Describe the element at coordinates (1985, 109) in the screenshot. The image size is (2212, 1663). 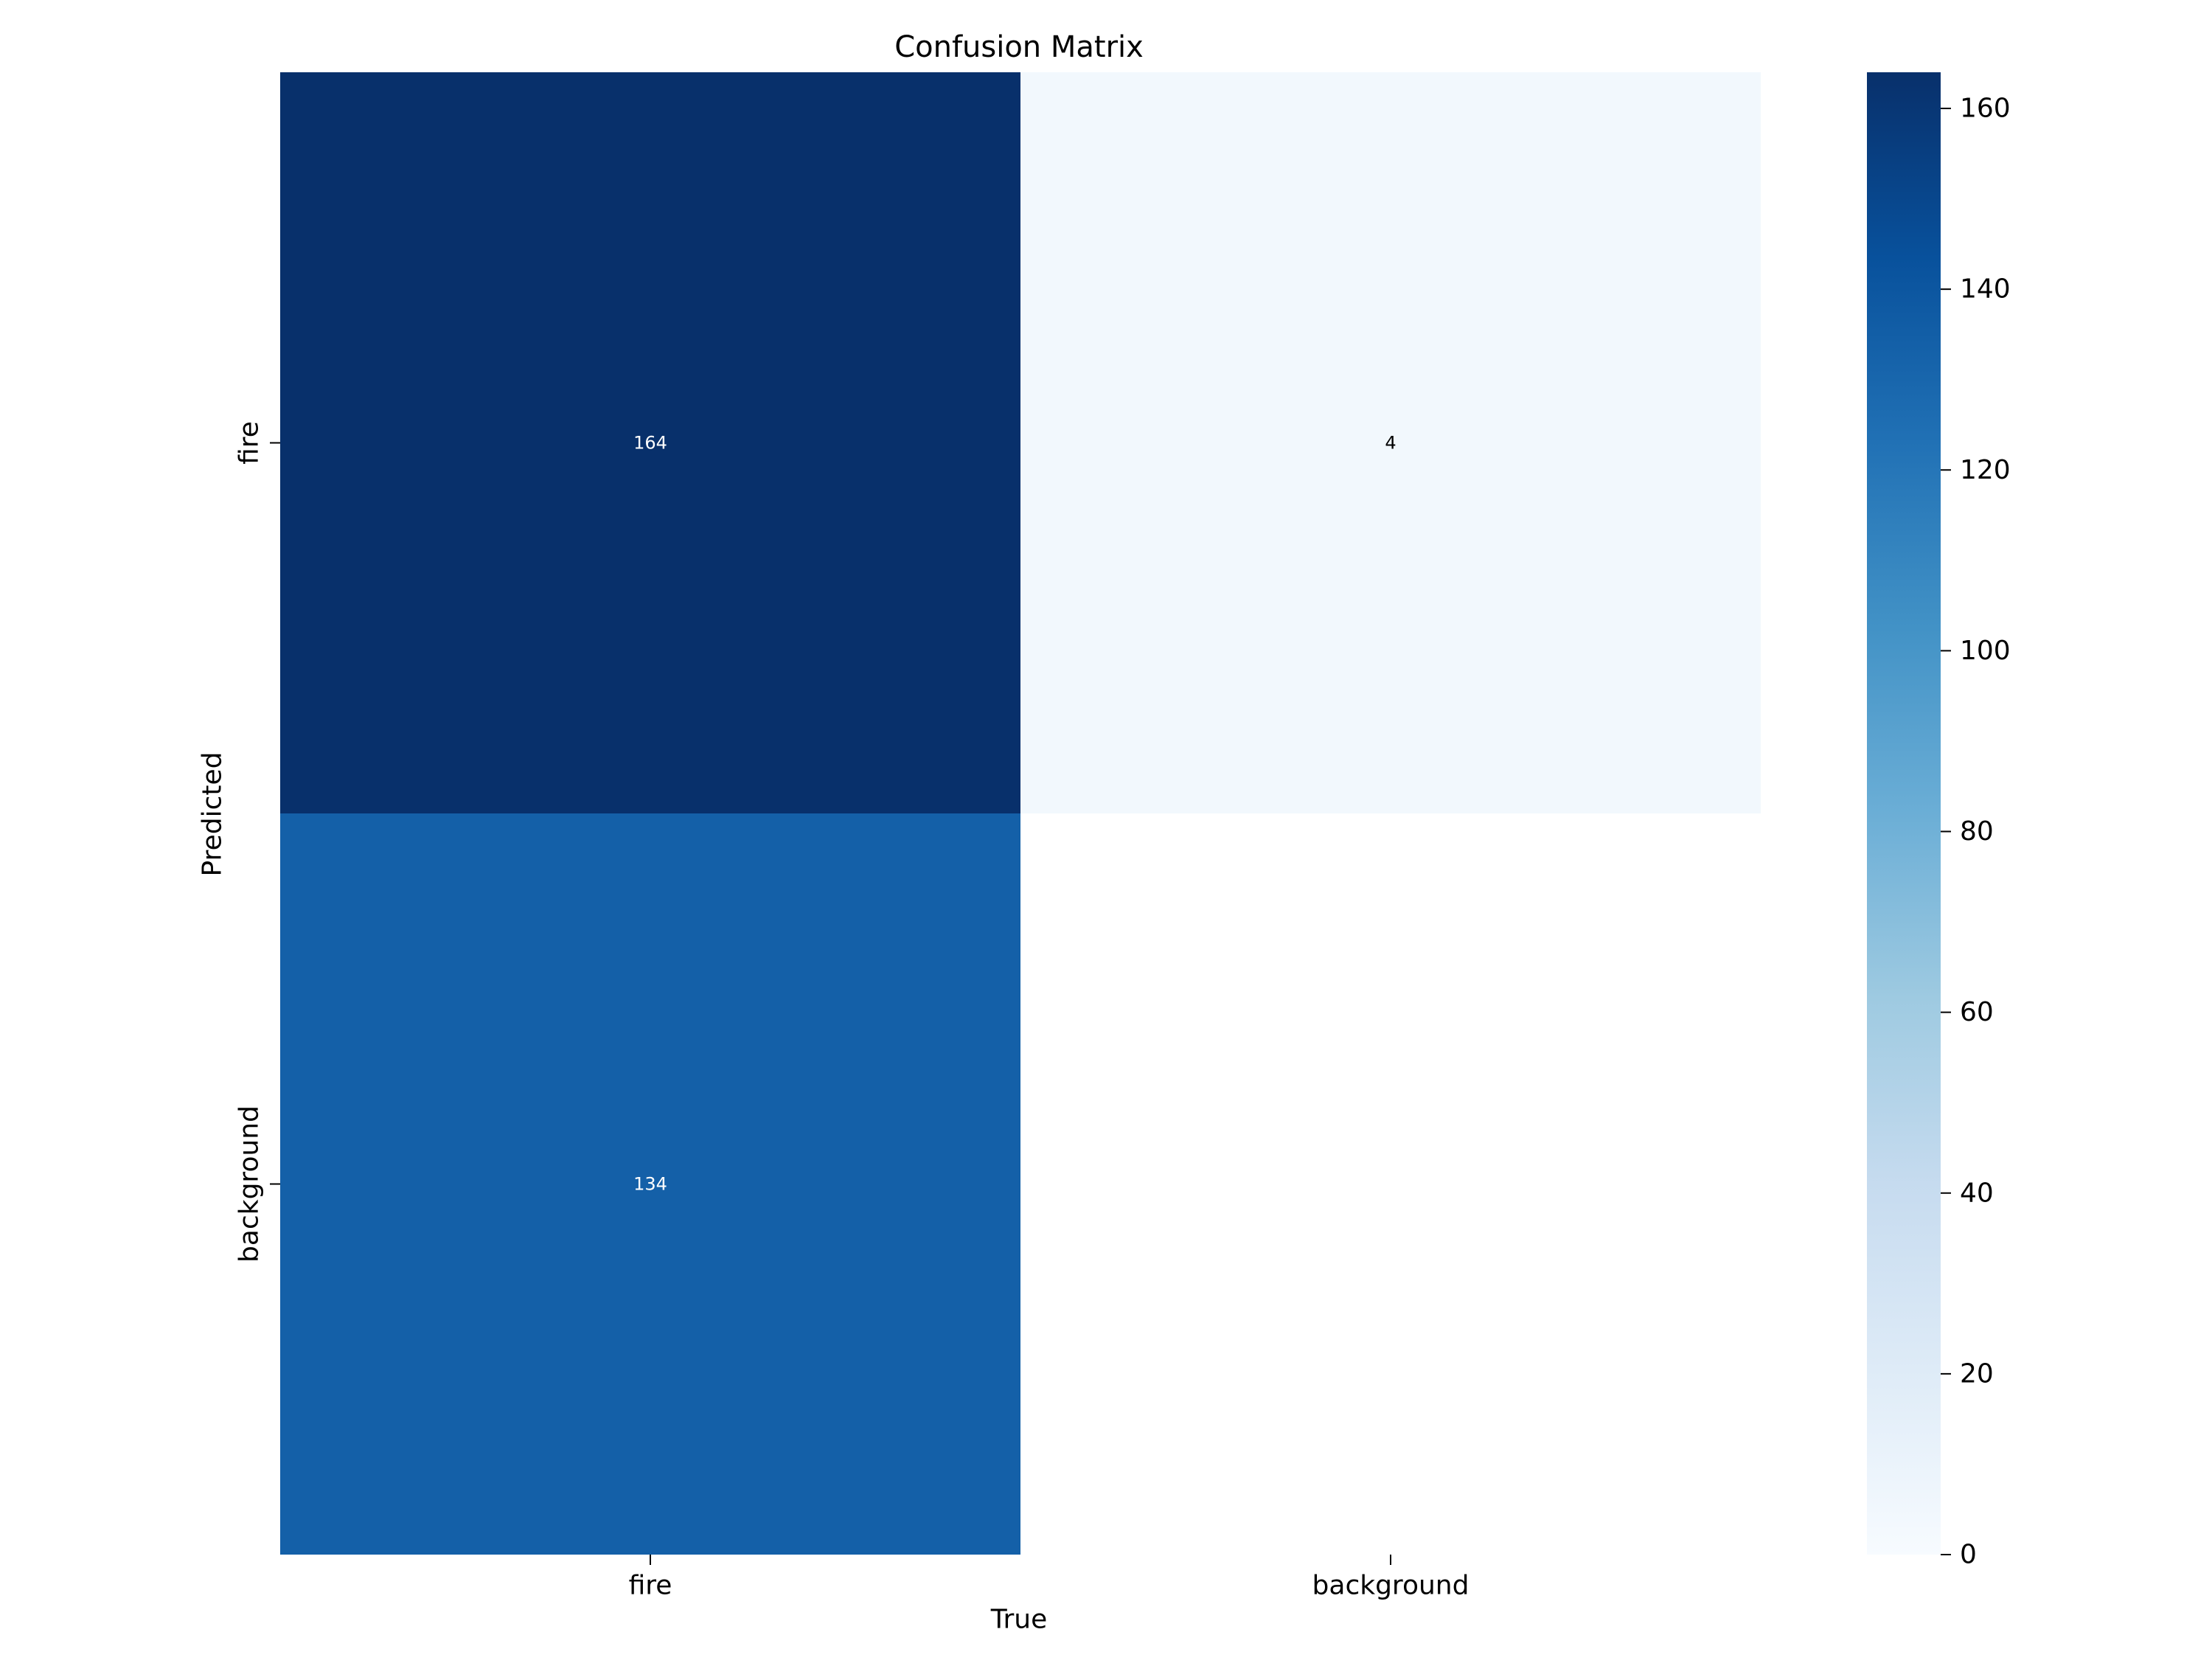
I see `colorbar-tick-label: 160` at that location.